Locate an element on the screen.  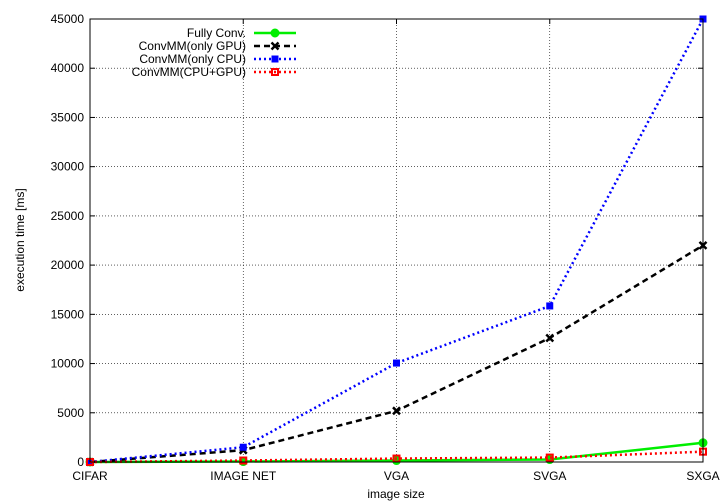
y-tick-label: 20000 is located at coordinates (68, 265).